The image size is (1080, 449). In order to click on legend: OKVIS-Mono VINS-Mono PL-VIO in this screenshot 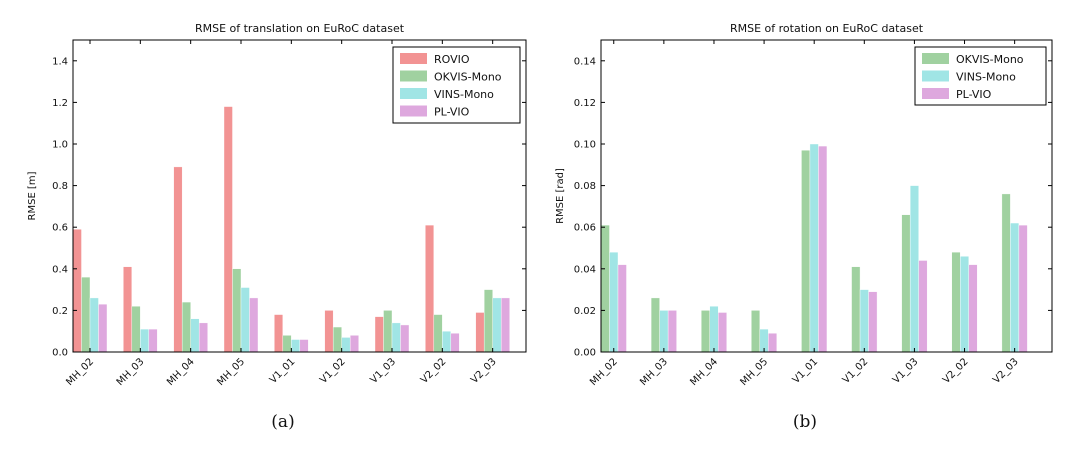, I will do `click(980, 76)`.